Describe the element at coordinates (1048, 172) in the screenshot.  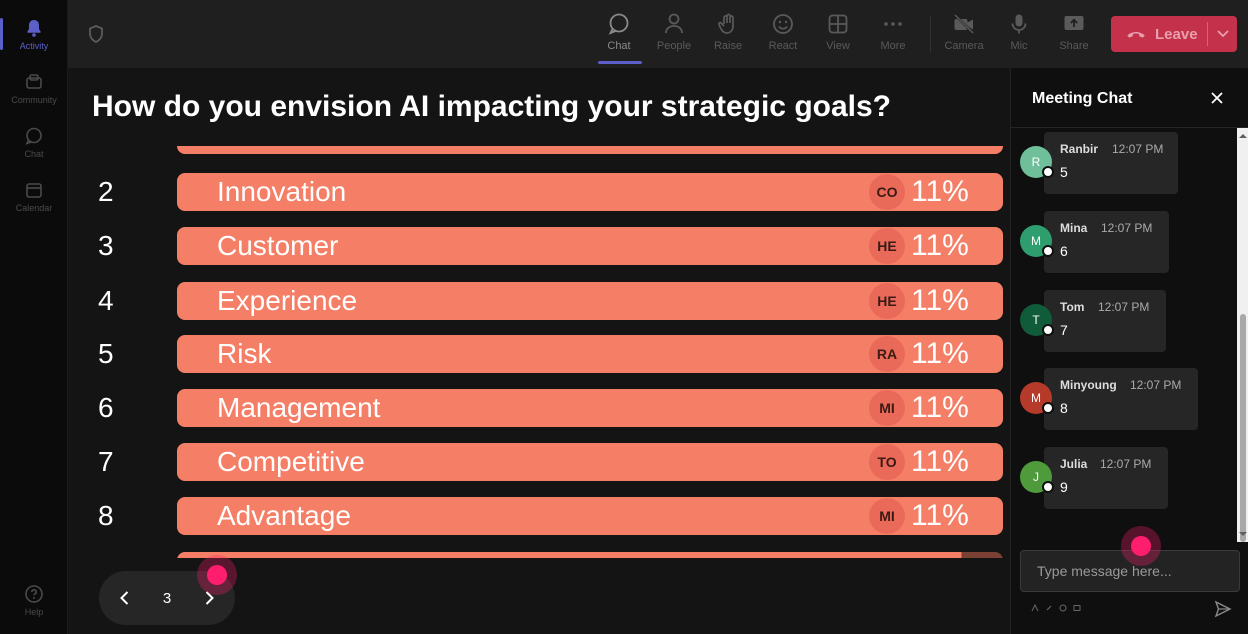
I see `status-dot` at that location.